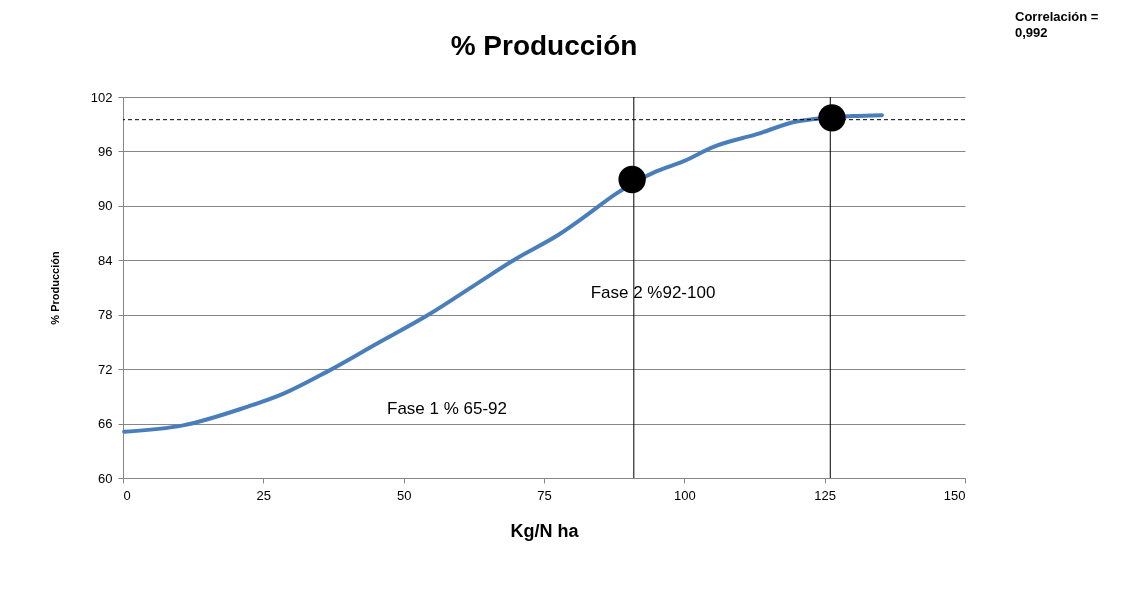 The image size is (1146, 595). Describe the element at coordinates (54, 288) in the screenshot. I see `y-axis-title: % Producción` at that location.